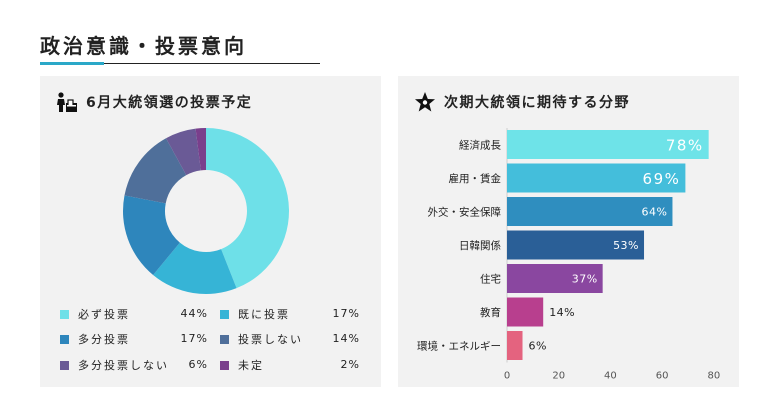  What do you see at coordinates (713, 376) in the screenshot?
I see `x-tick-label: 80` at bounding box center [713, 376].